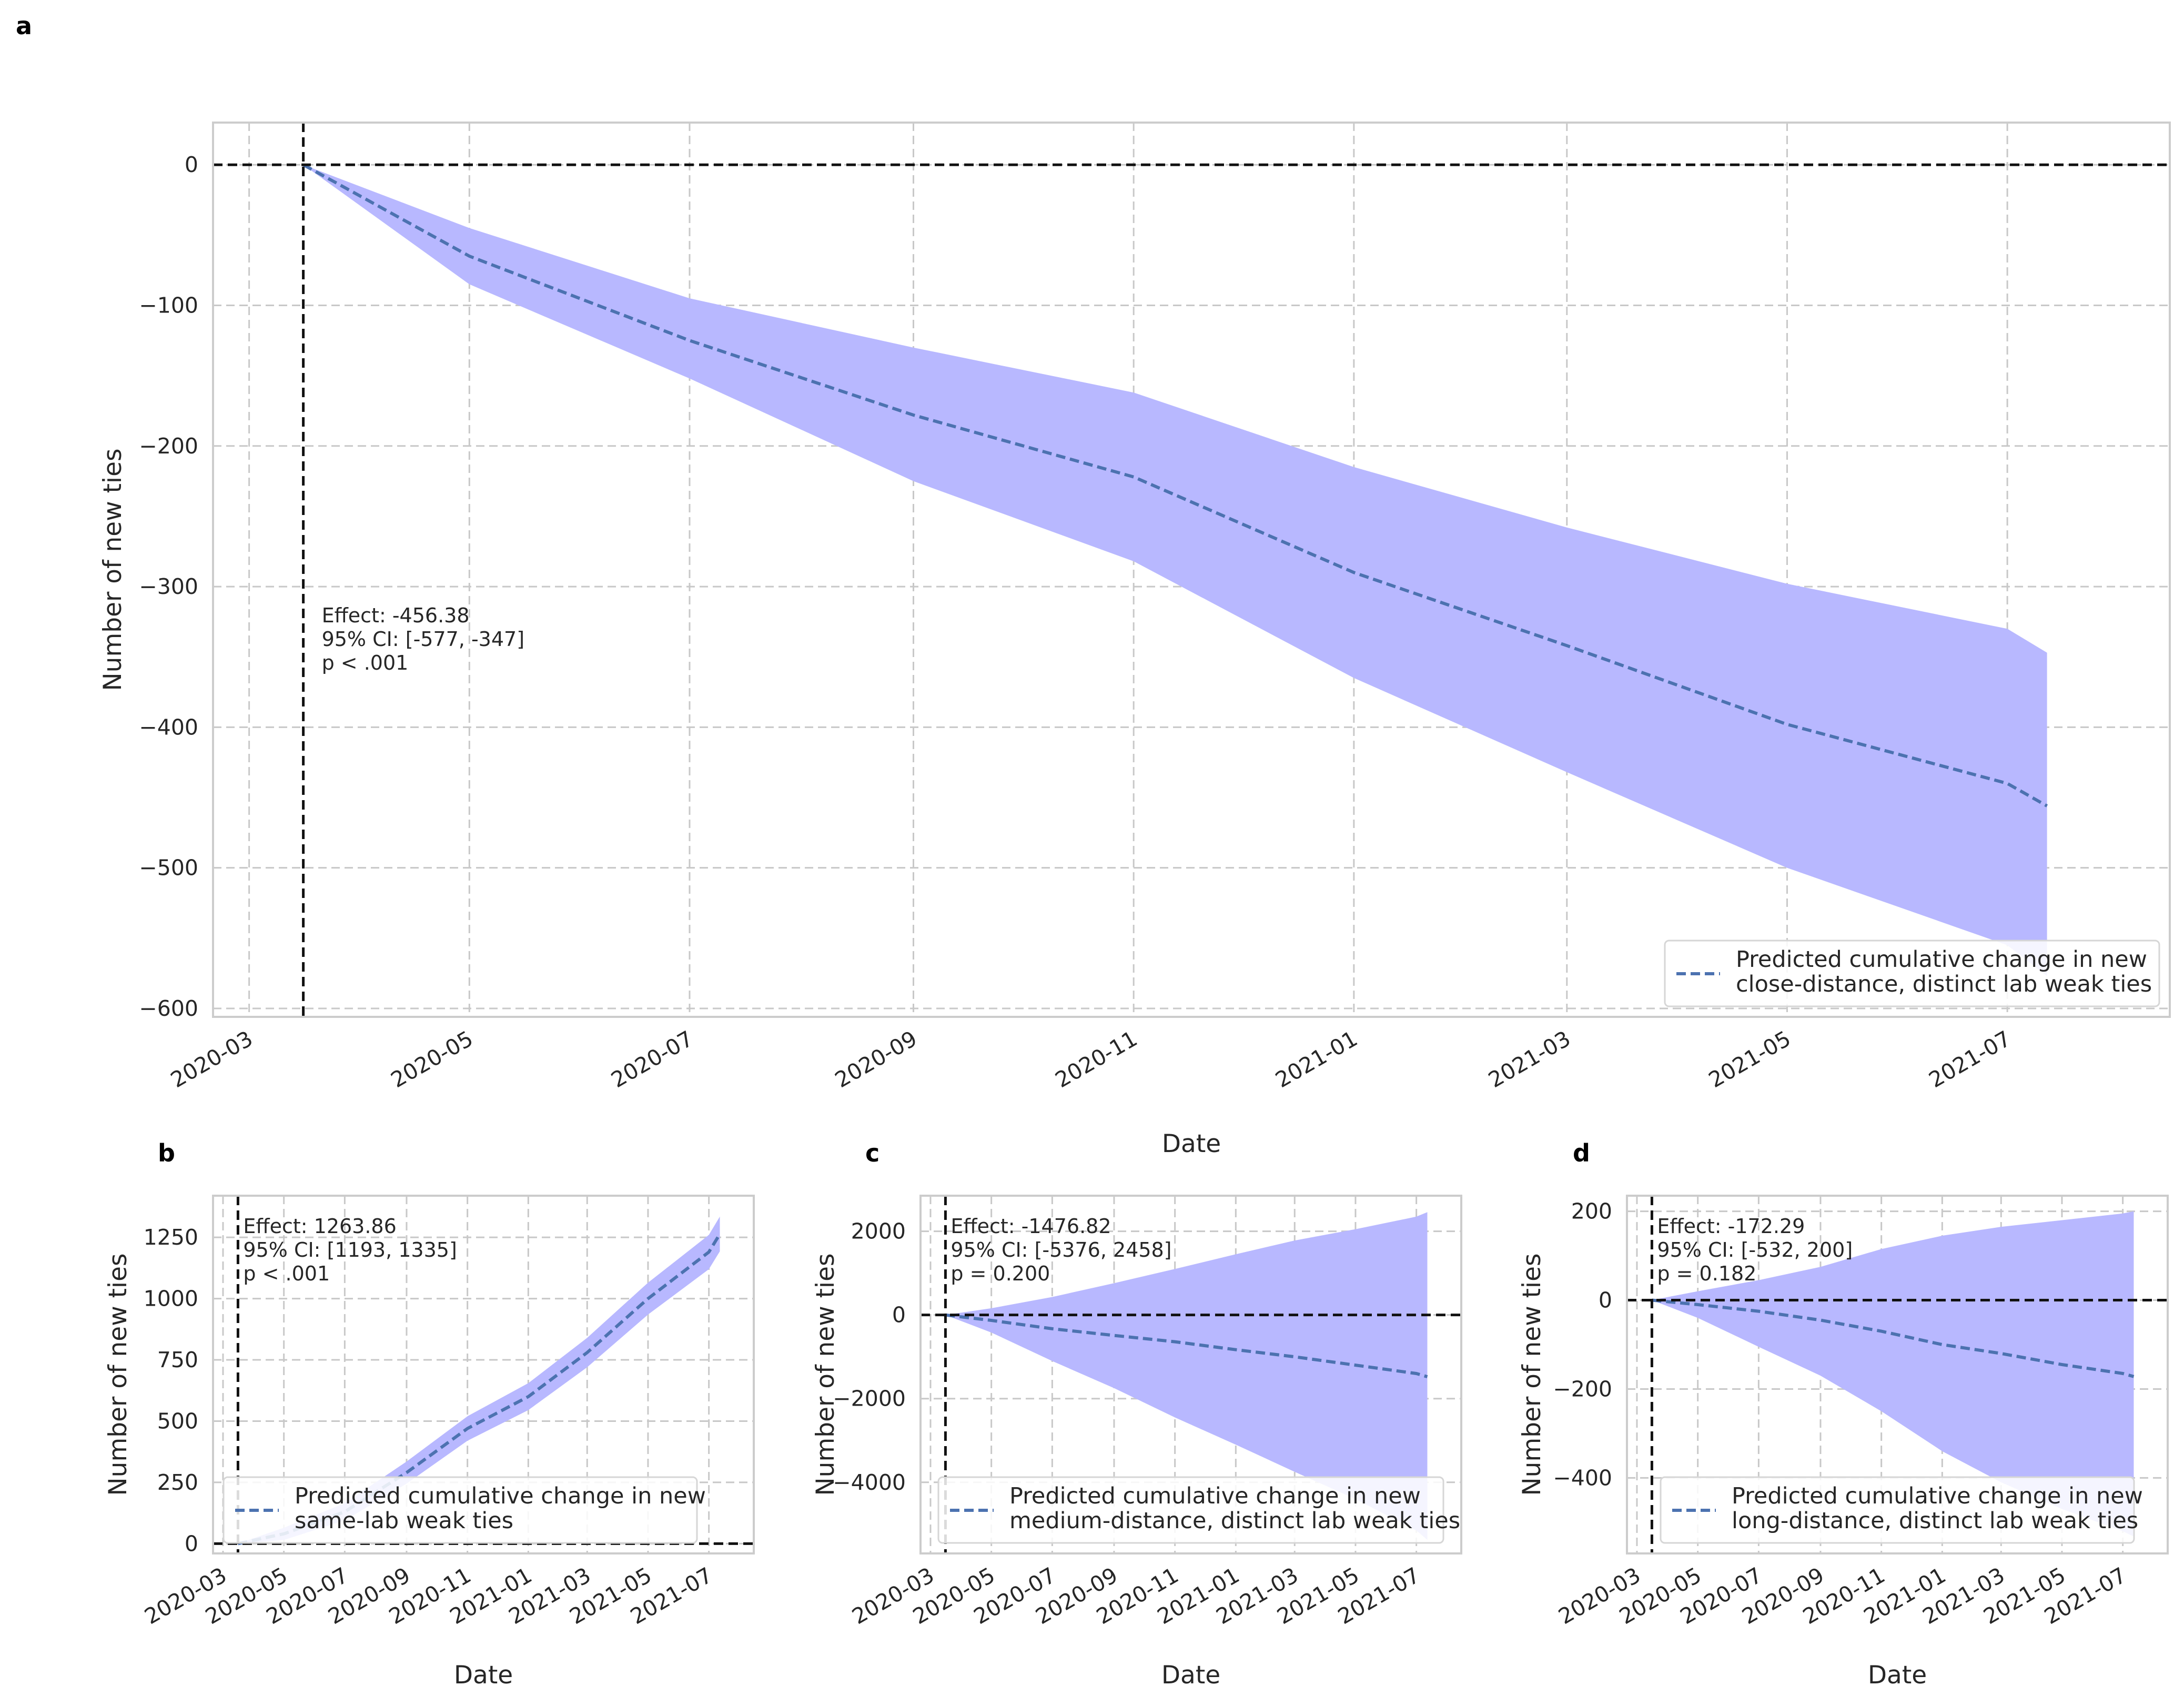 The height and width of the screenshot is (1686, 2184). What do you see at coordinates (404, 1521) in the screenshot?
I see `legend-label: same-lab weak ties` at bounding box center [404, 1521].